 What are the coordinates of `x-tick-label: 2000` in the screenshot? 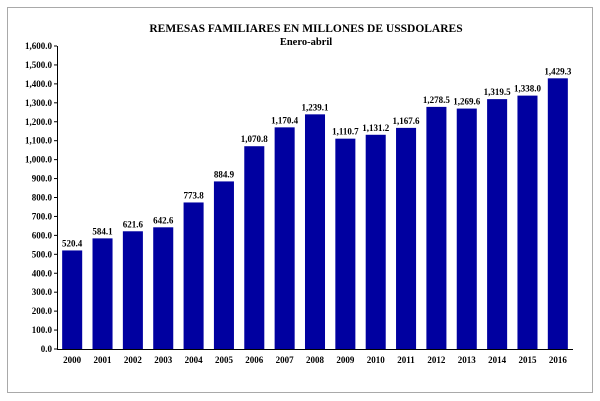 It's located at (72, 360).